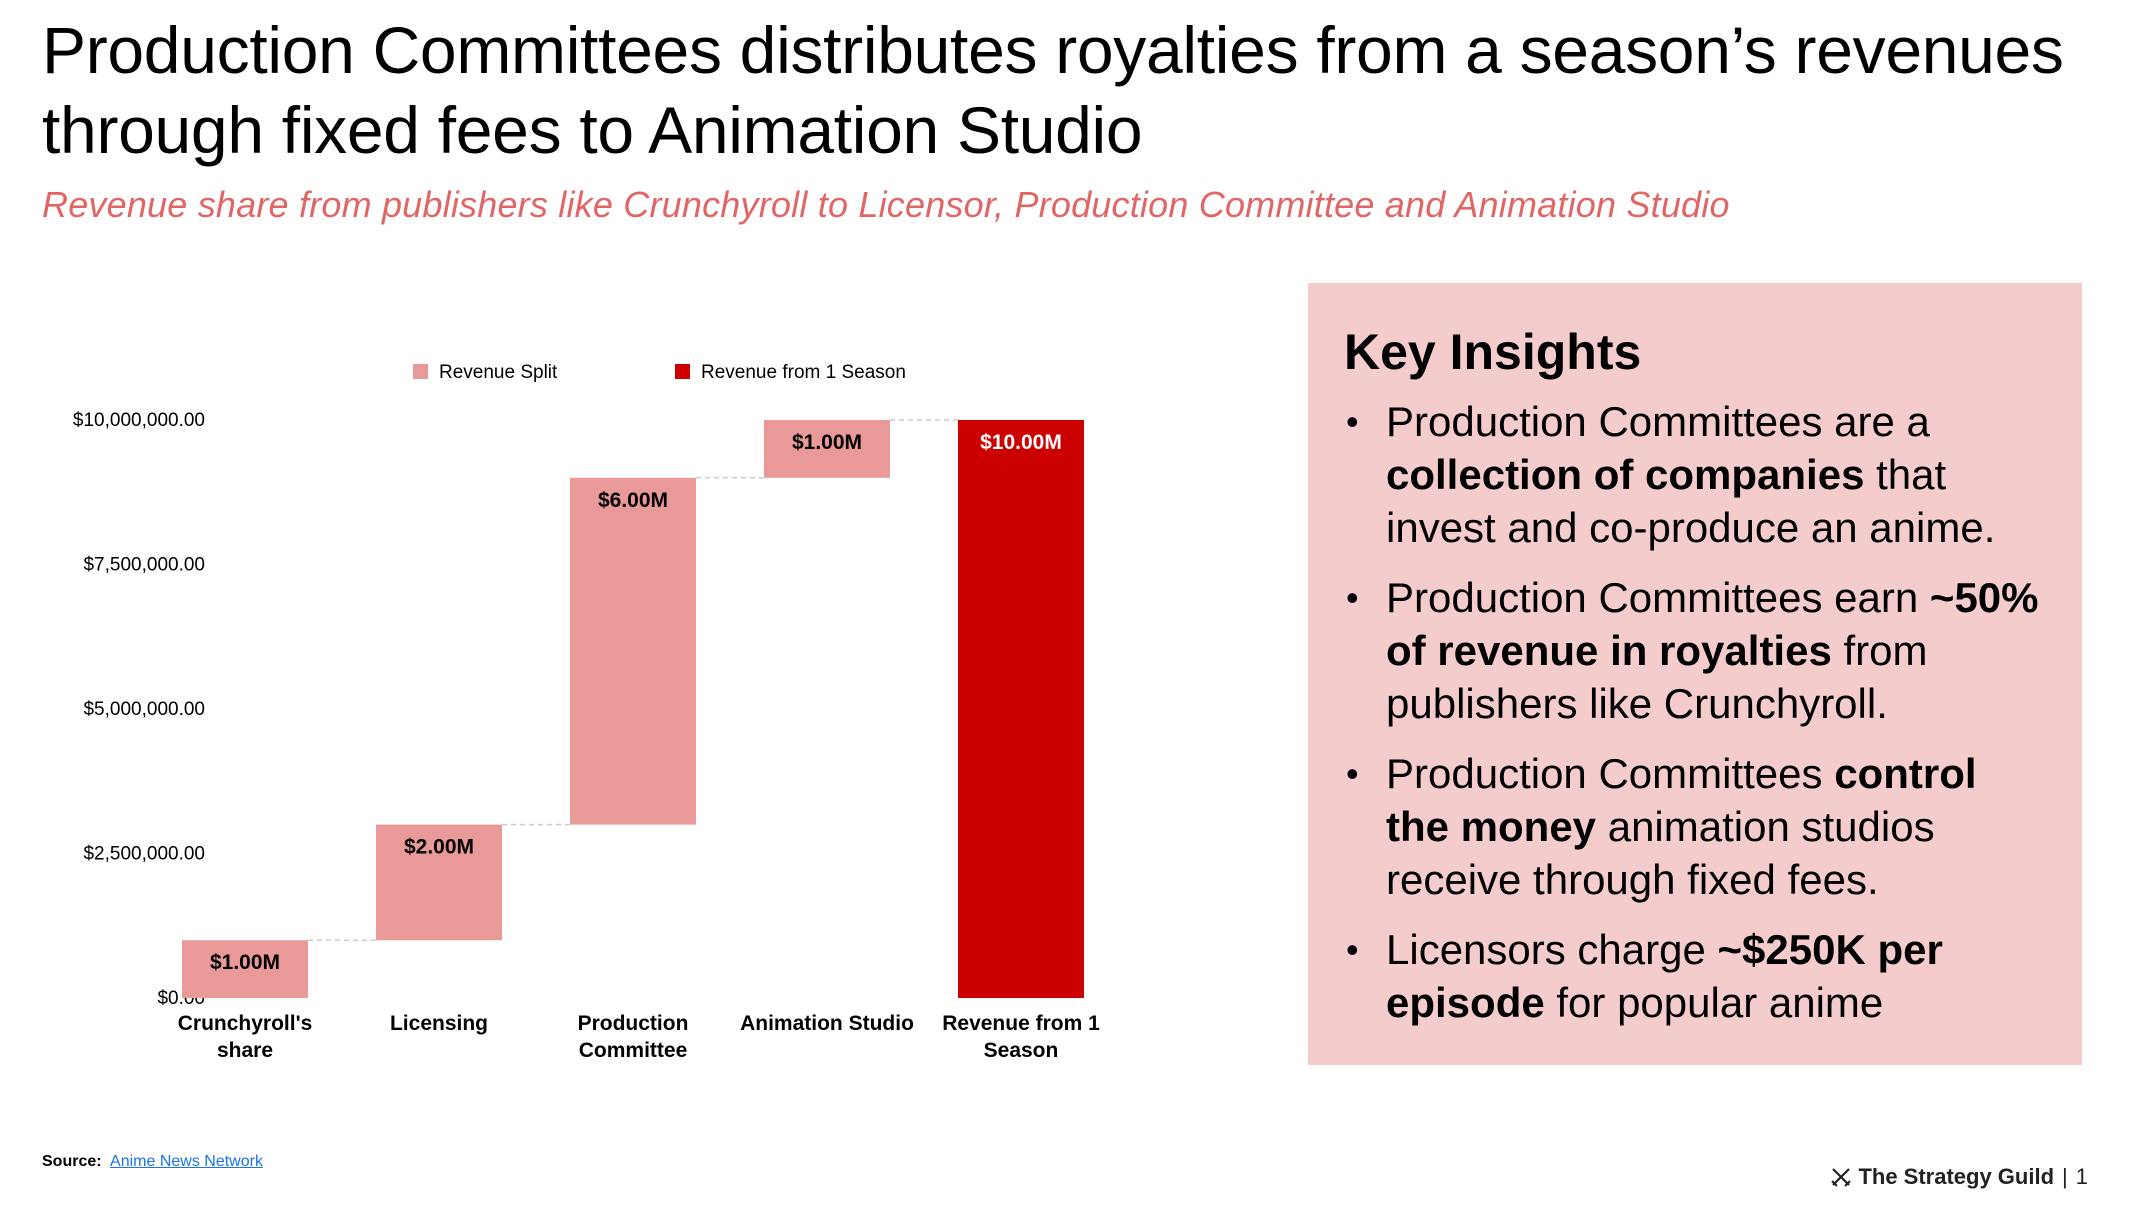 The width and height of the screenshot is (2130, 1214). What do you see at coordinates (139, 420) in the screenshot?
I see `y-tick-label: $10,000,000.00` at bounding box center [139, 420].